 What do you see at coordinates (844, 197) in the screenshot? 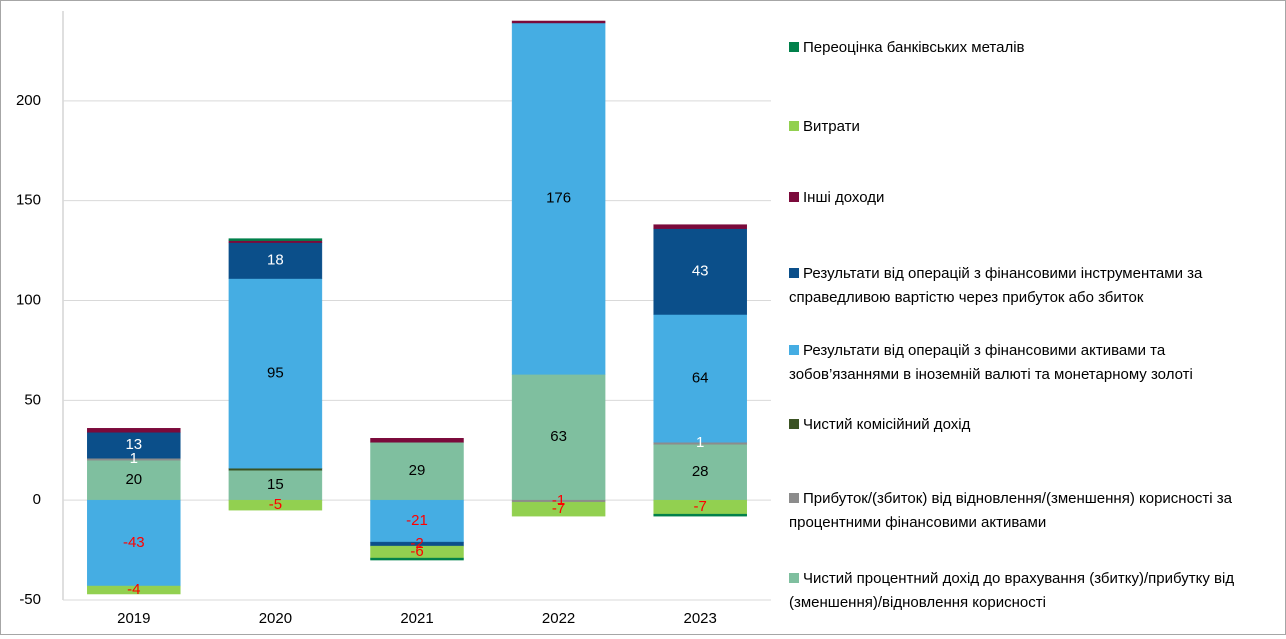
I see `legend-label: Інші доходи` at bounding box center [844, 197].